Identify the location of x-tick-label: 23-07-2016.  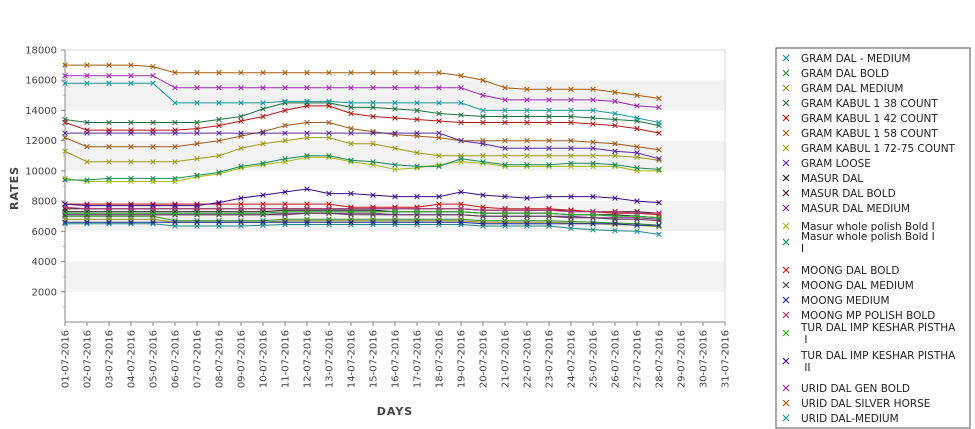
(550, 359).